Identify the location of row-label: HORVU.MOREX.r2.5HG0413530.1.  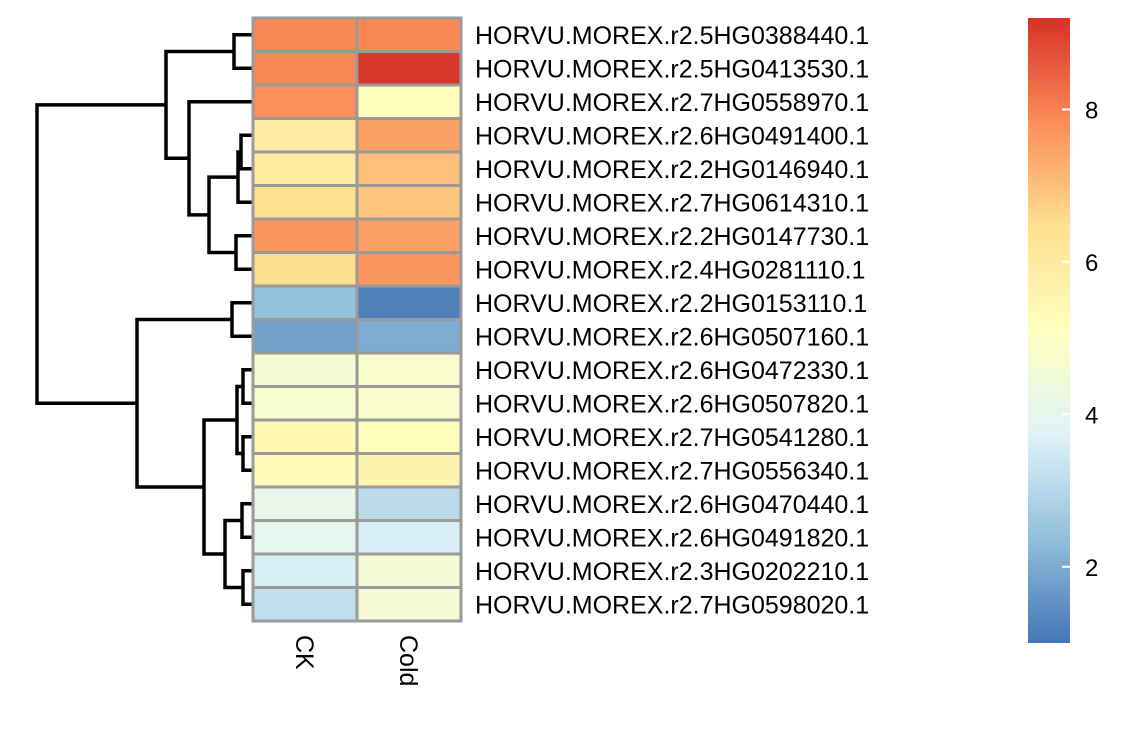
(672, 69).